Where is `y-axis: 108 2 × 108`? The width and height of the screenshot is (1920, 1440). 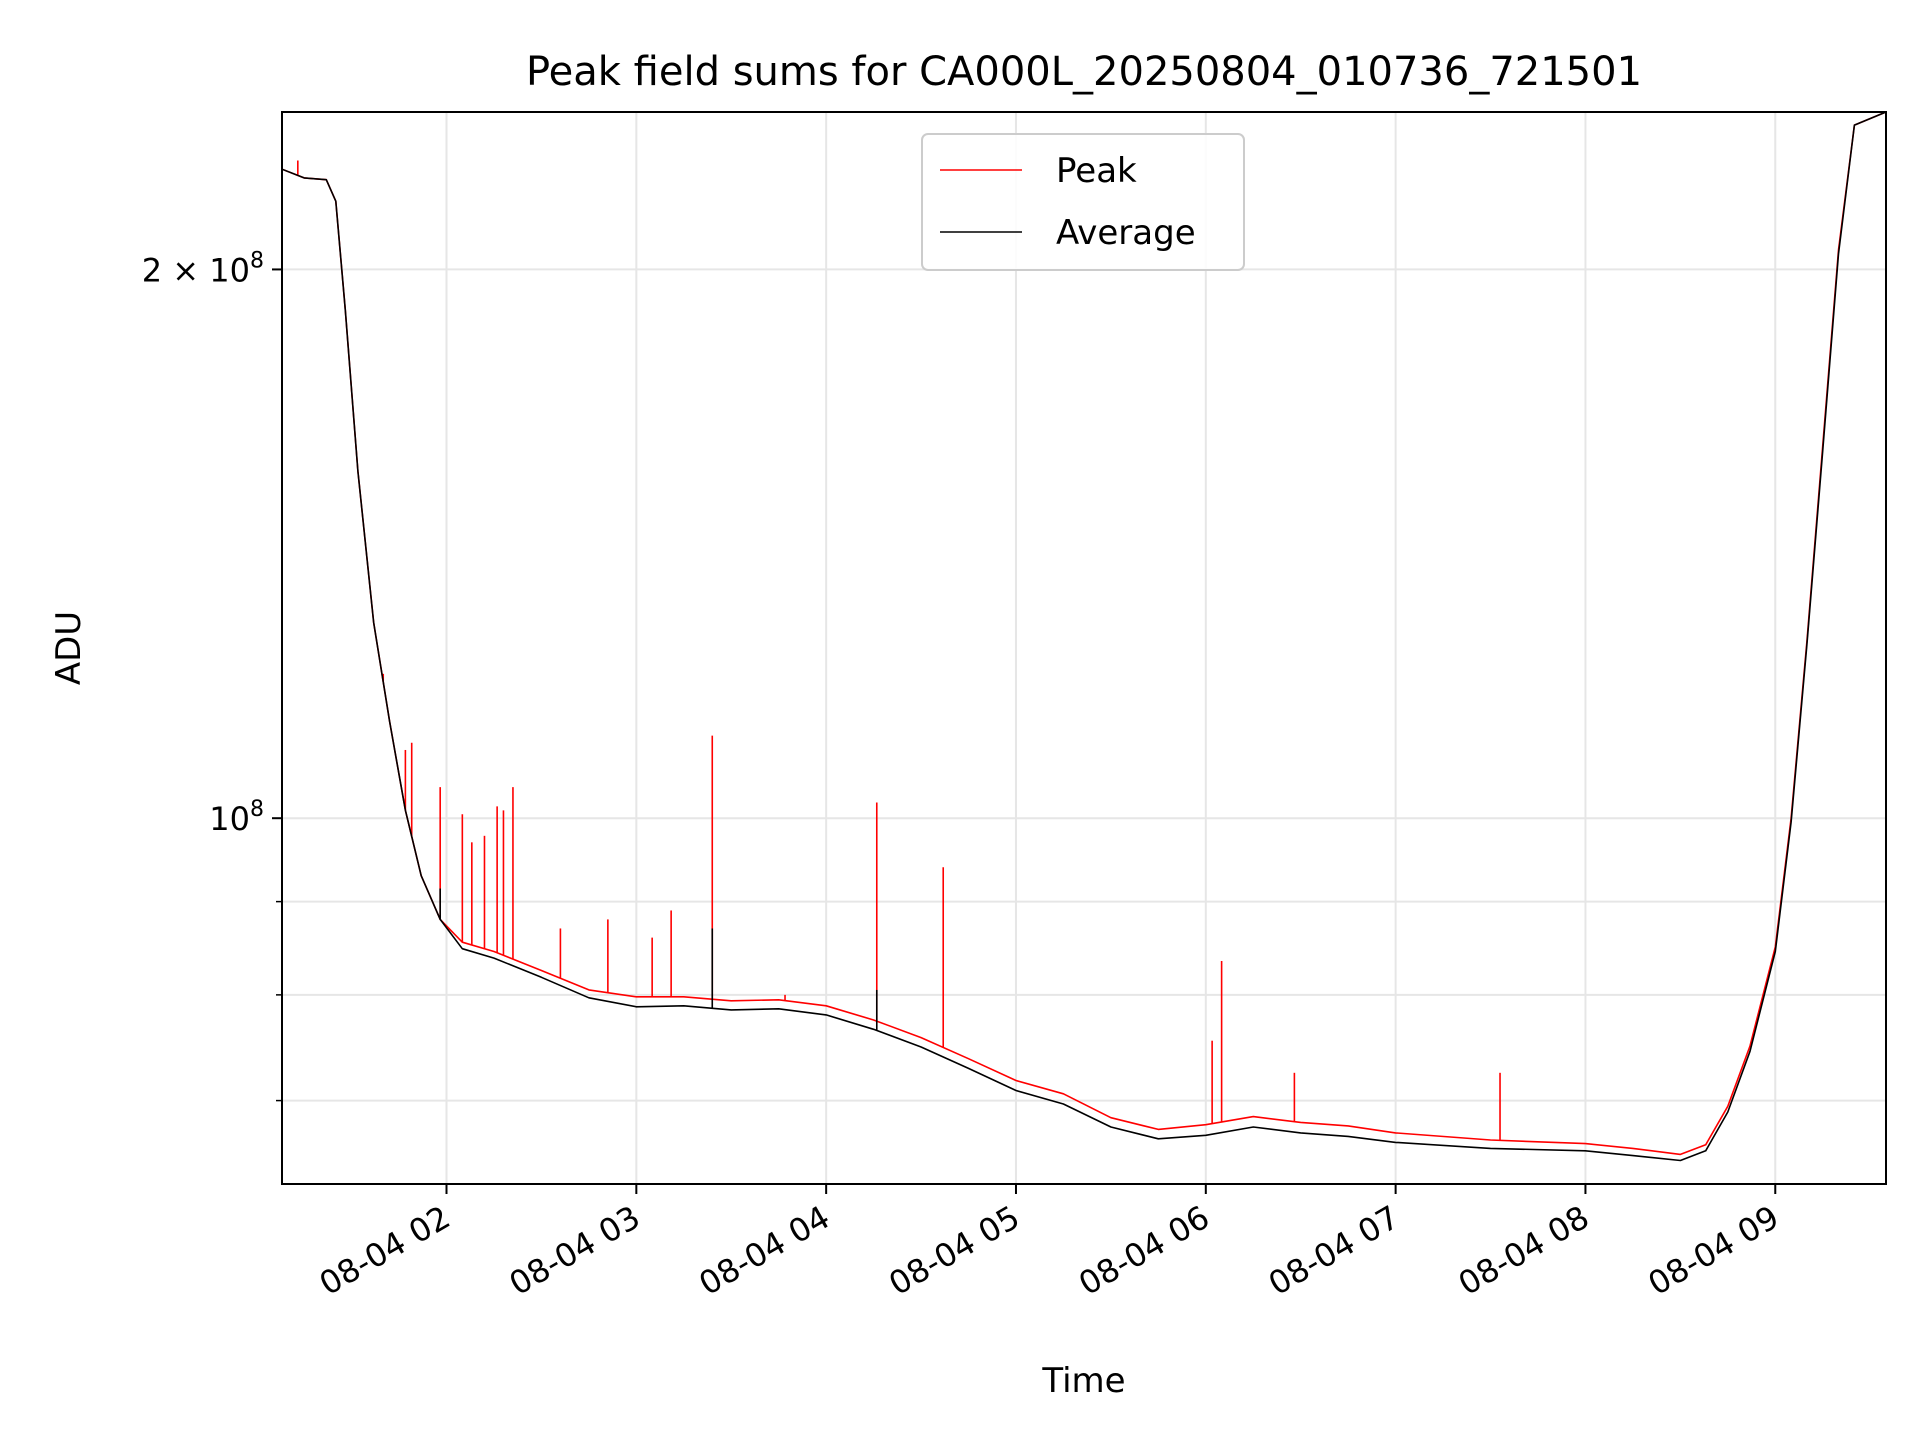
y-axis: 108 2 × 108 is located at coordinates (212, 675).